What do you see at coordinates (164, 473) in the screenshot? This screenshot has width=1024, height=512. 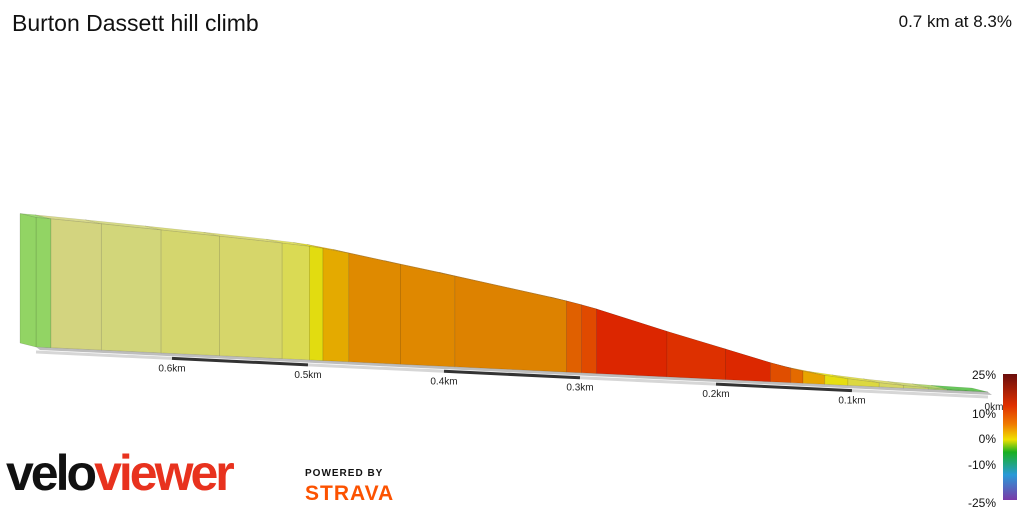 I see `logo-viewer-text: viewer` at bounding box center [164, 473].